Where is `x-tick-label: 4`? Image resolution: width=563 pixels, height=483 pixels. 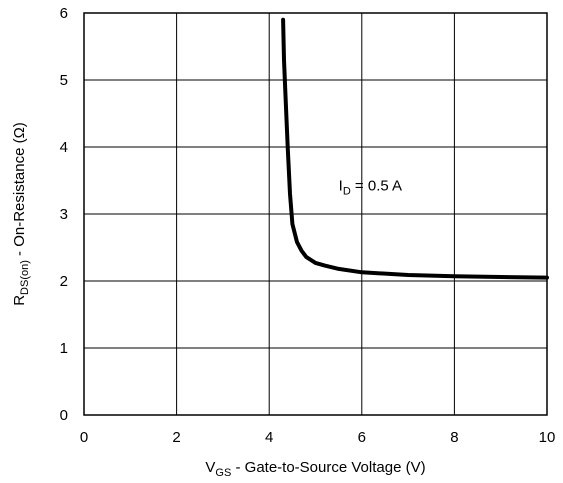
x-tick-label: 4 is located at coordinates (269, 437).